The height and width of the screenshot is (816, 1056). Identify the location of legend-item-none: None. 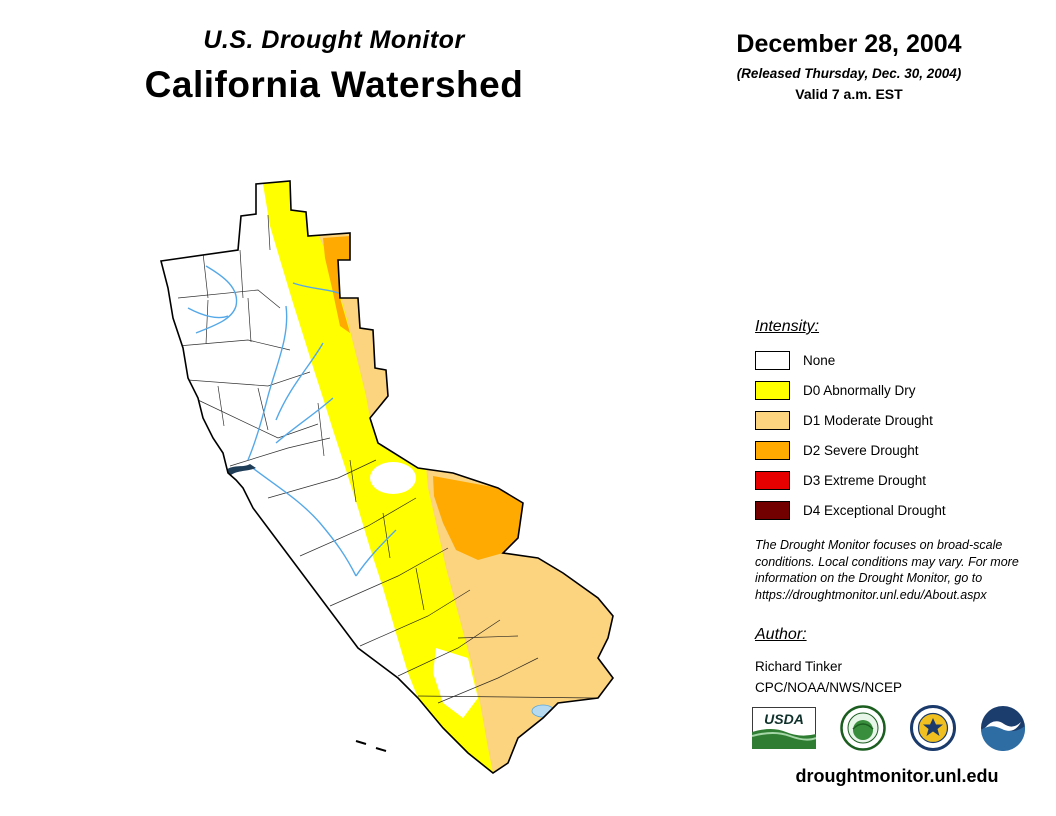
(900, 360).